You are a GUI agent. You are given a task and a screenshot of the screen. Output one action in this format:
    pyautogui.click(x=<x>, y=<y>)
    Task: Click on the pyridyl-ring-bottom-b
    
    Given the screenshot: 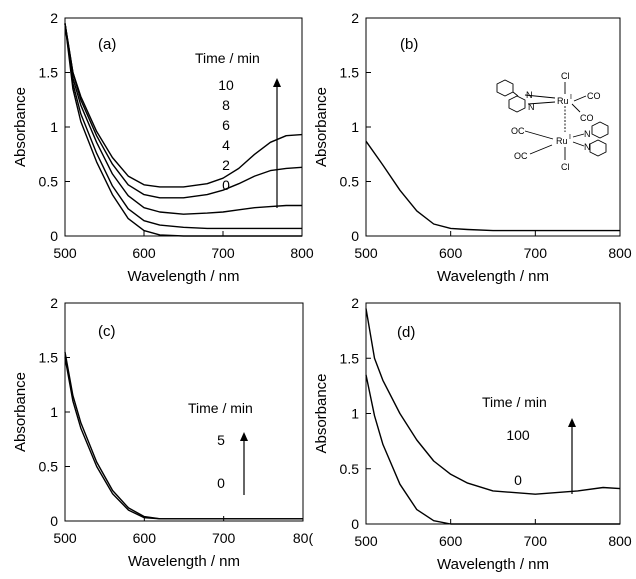 What is the action you would take?
    pyautogui.click(x=598, y=148)
    